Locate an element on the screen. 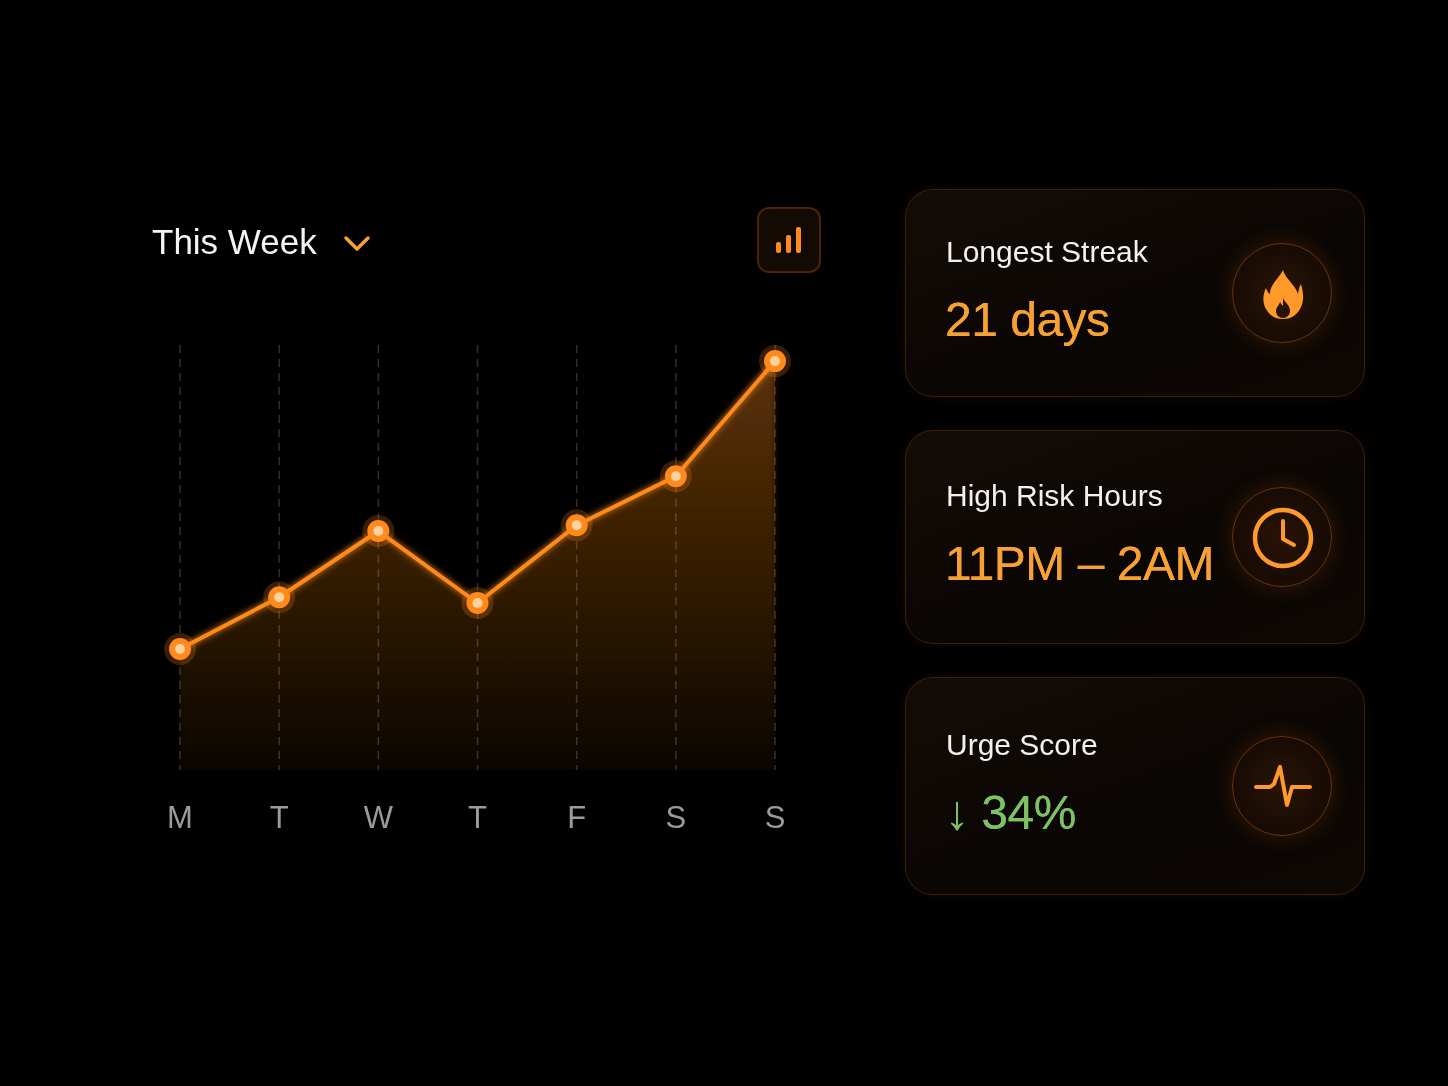  text: ↓ 34% is located at coordinates (1010, 813).